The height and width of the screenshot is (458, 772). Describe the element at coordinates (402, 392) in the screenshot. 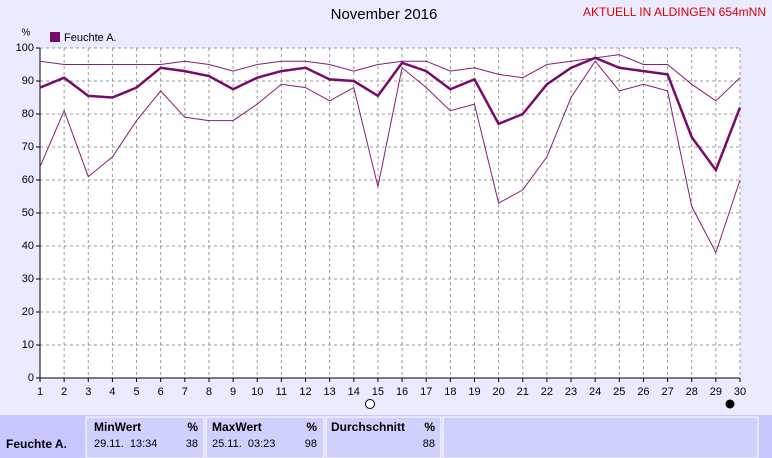

I see `x-tick-label: 16` at that location.